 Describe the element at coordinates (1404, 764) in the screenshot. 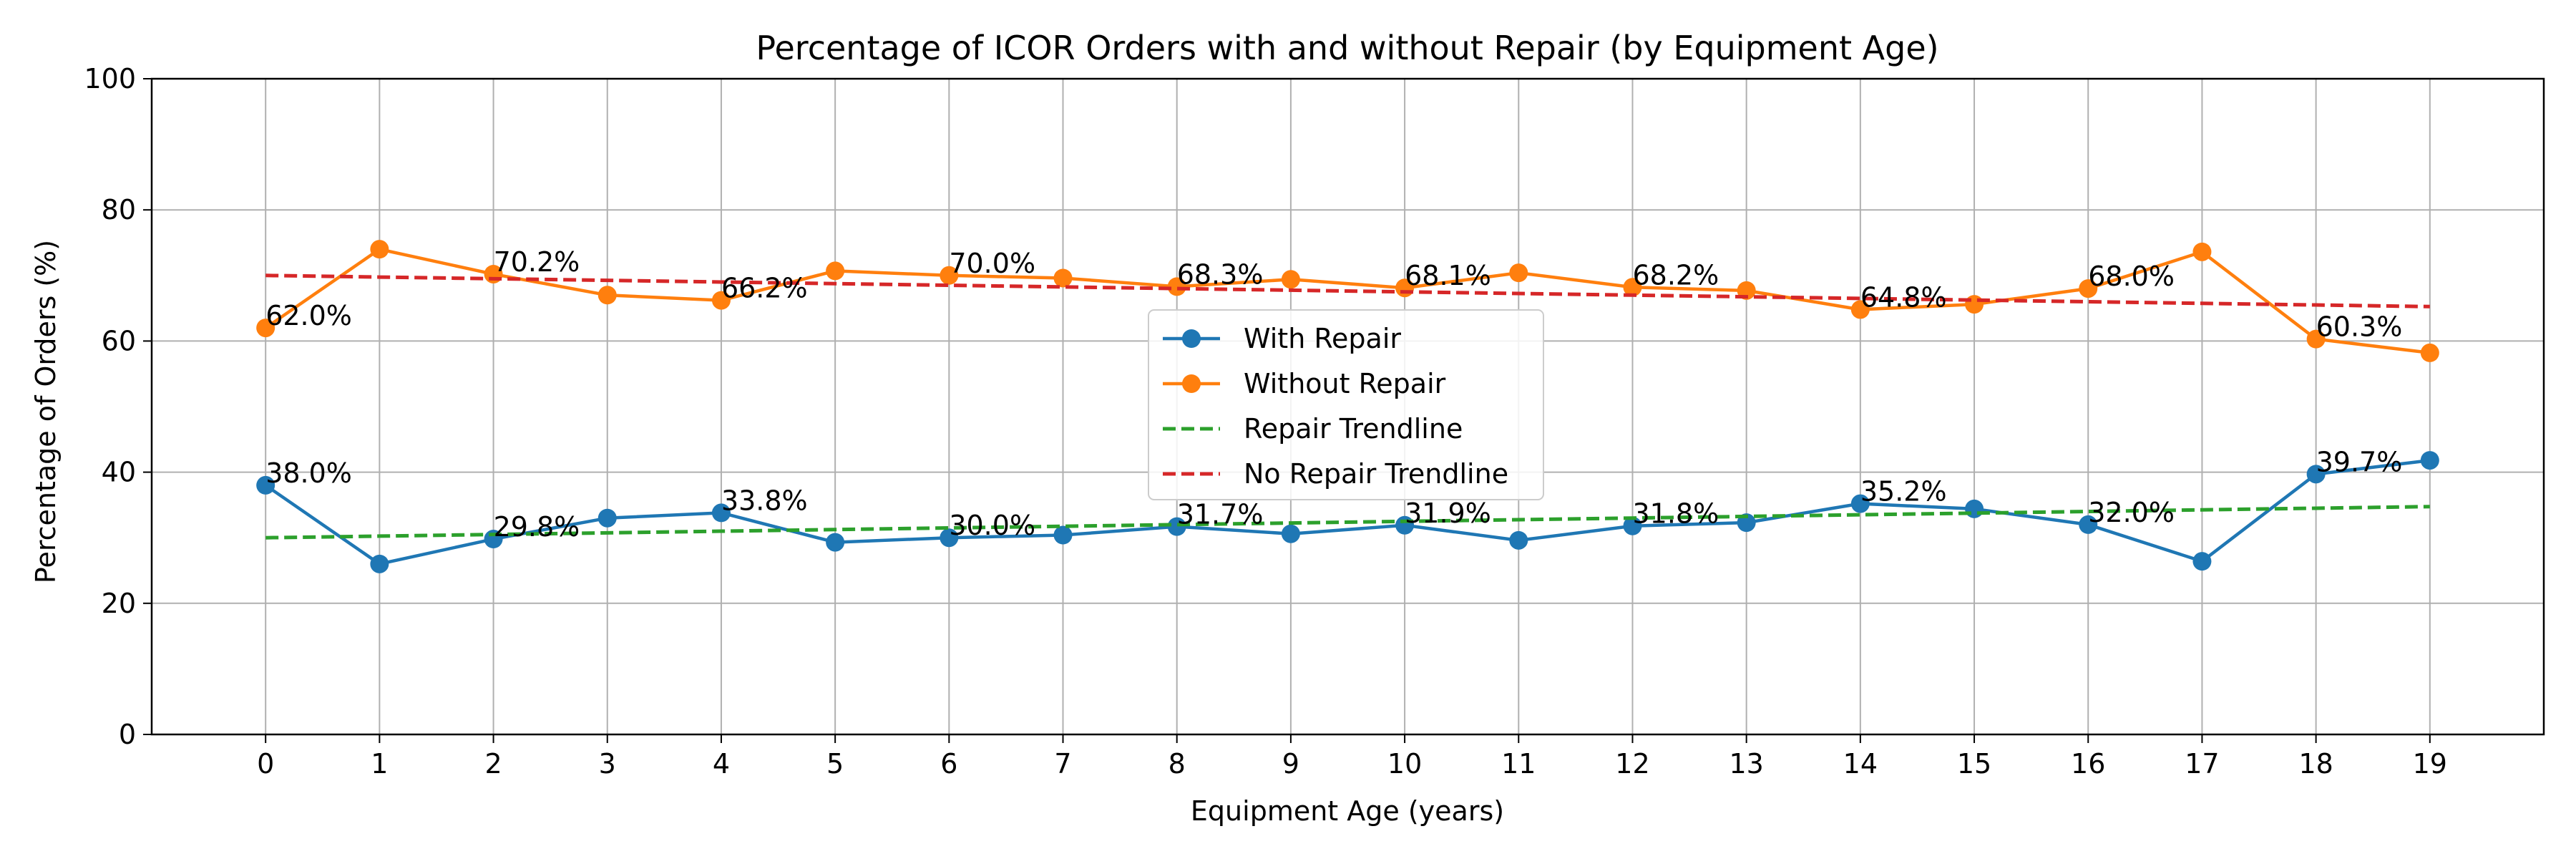

I see `x-tick-label: 10` at that location.